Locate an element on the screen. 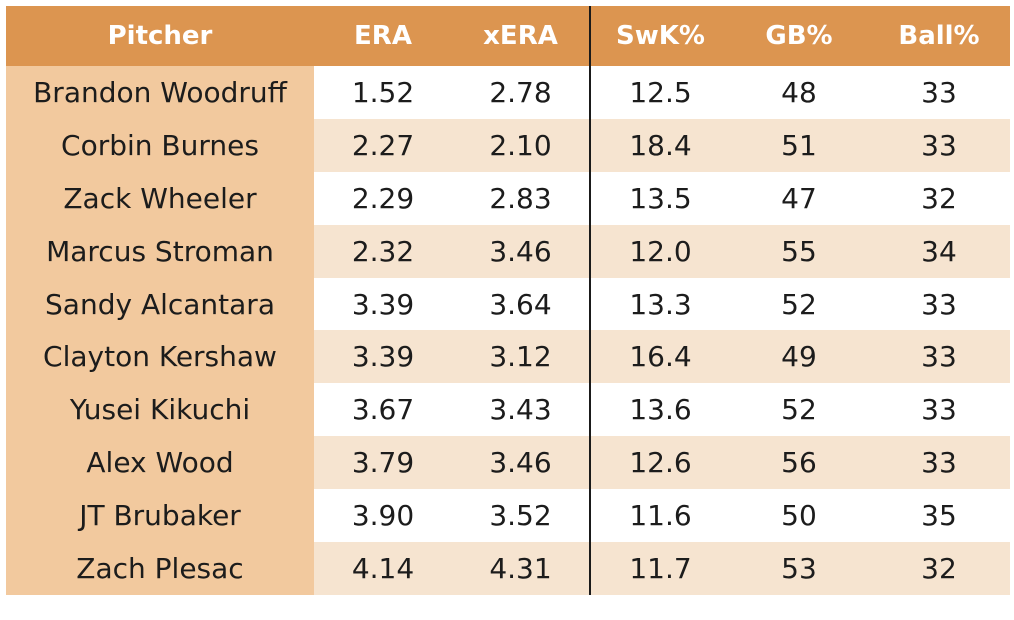 This screenshot has width=1014, height=620. swk-cell: 16.4 is located at coordinates (659, 357).